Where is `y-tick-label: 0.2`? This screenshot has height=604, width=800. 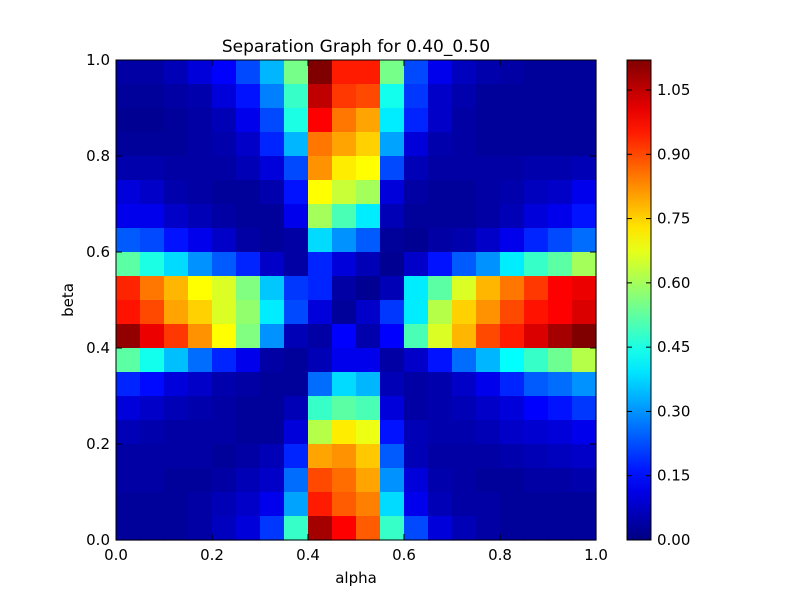
y-tick-label: 0.2 is located at coordinates (98, 444).